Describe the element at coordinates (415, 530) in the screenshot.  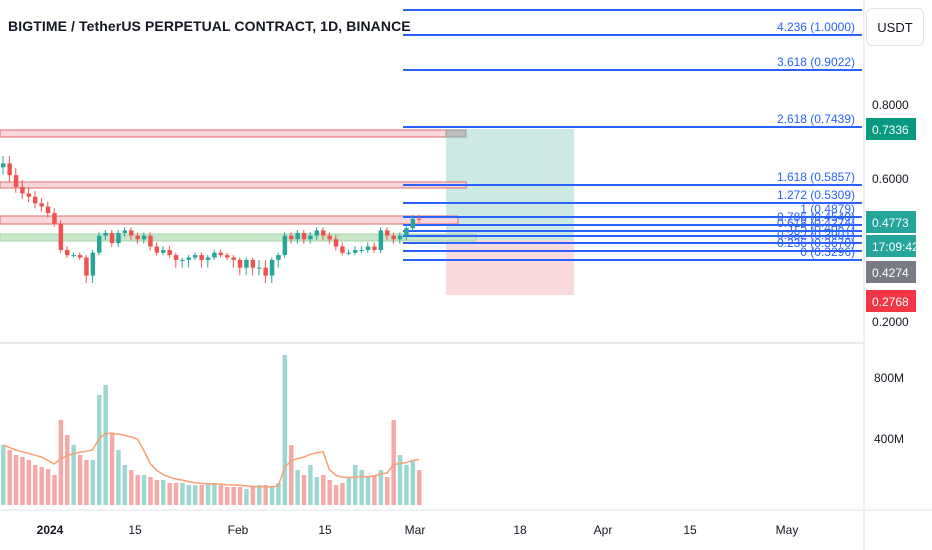
I see `time-tick-label: Mar` at that location.